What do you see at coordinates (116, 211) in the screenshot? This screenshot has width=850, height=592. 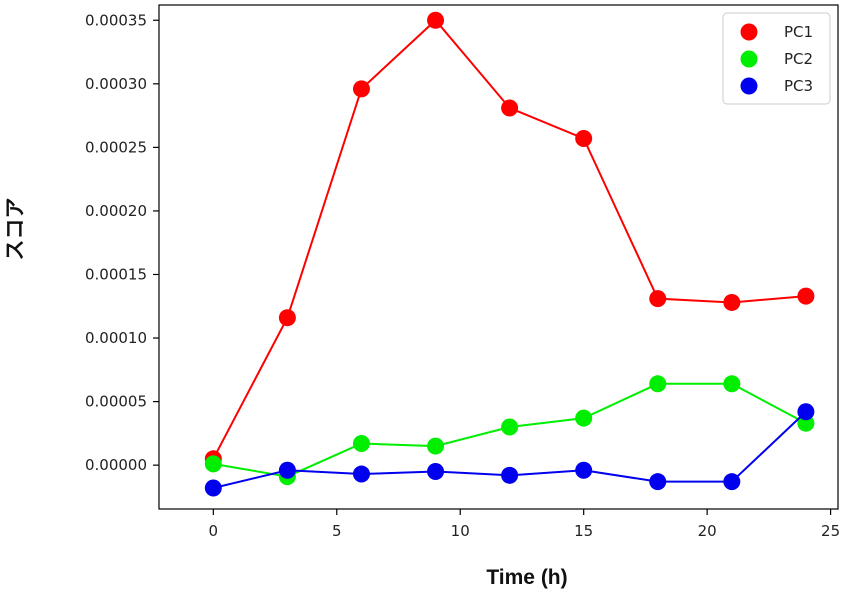 I see `y-tick-label: 0.00020` at bounding box center [116, 211].